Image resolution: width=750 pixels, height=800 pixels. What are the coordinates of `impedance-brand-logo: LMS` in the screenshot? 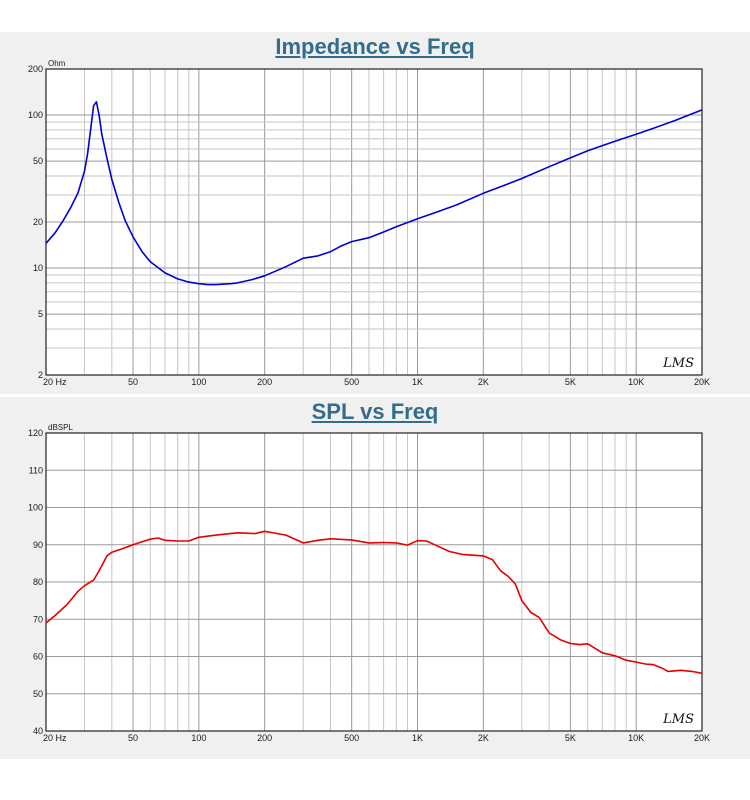 It's located at (678, 363).